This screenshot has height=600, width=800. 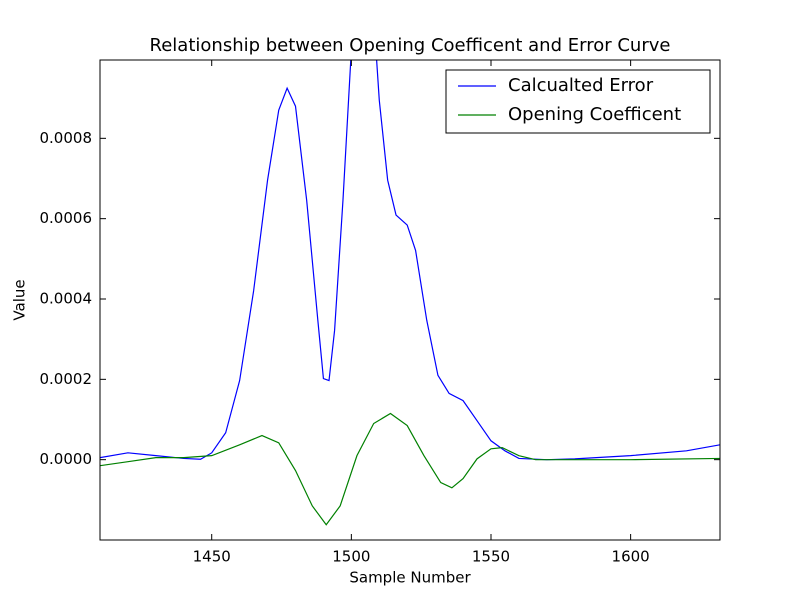 I want to click on y-tick-label: 0.0008, so click(x=66, y=138).